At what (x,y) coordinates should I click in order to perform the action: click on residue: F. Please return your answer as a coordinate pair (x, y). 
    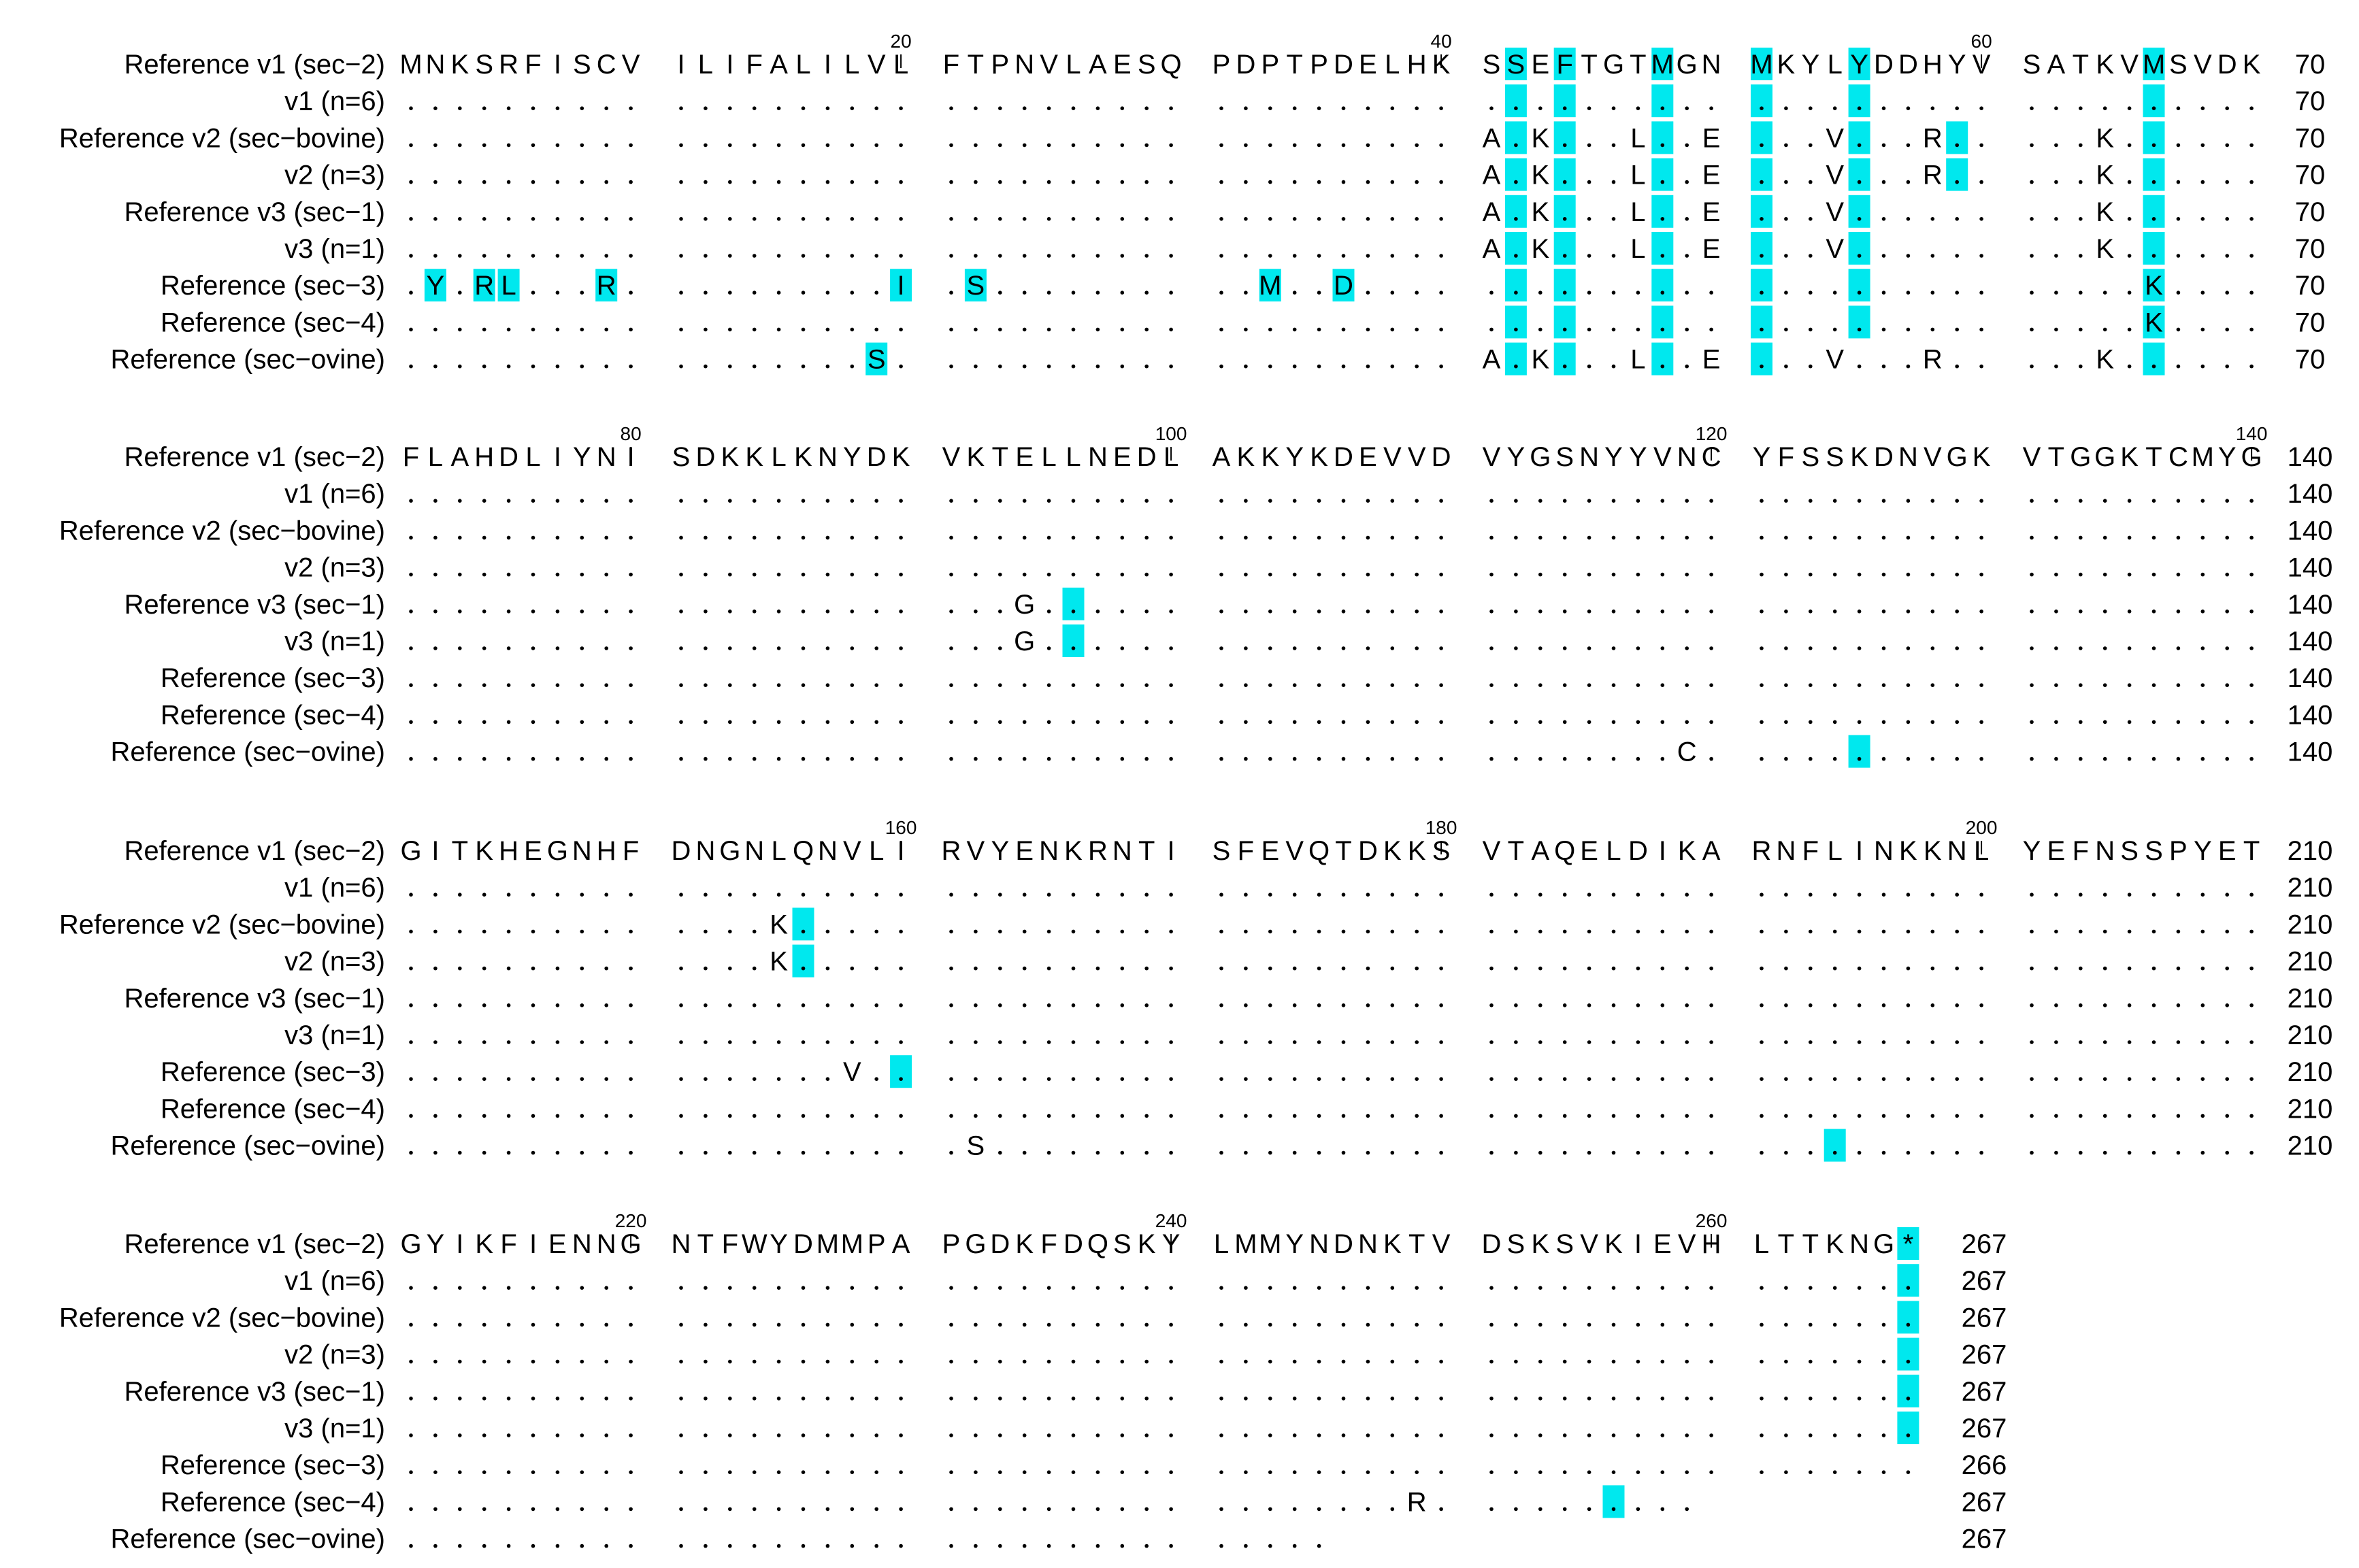
    Looking at the image, I should click on (1048, 1244).